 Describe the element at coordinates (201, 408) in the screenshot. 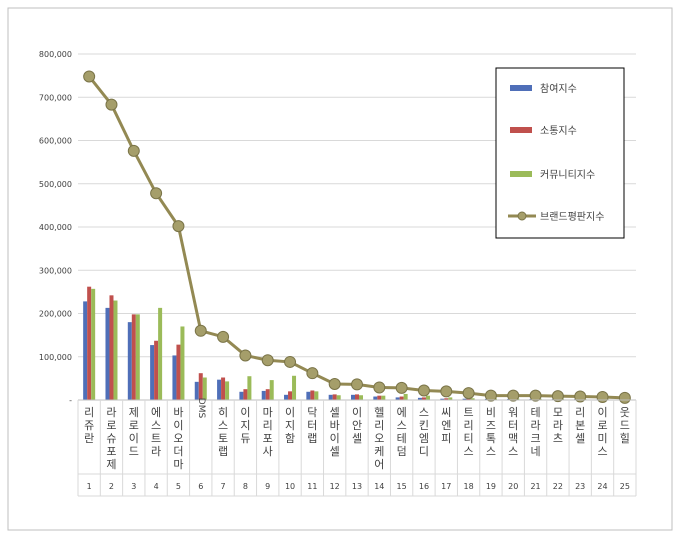

I see `x-category-label: DMS` at that location.